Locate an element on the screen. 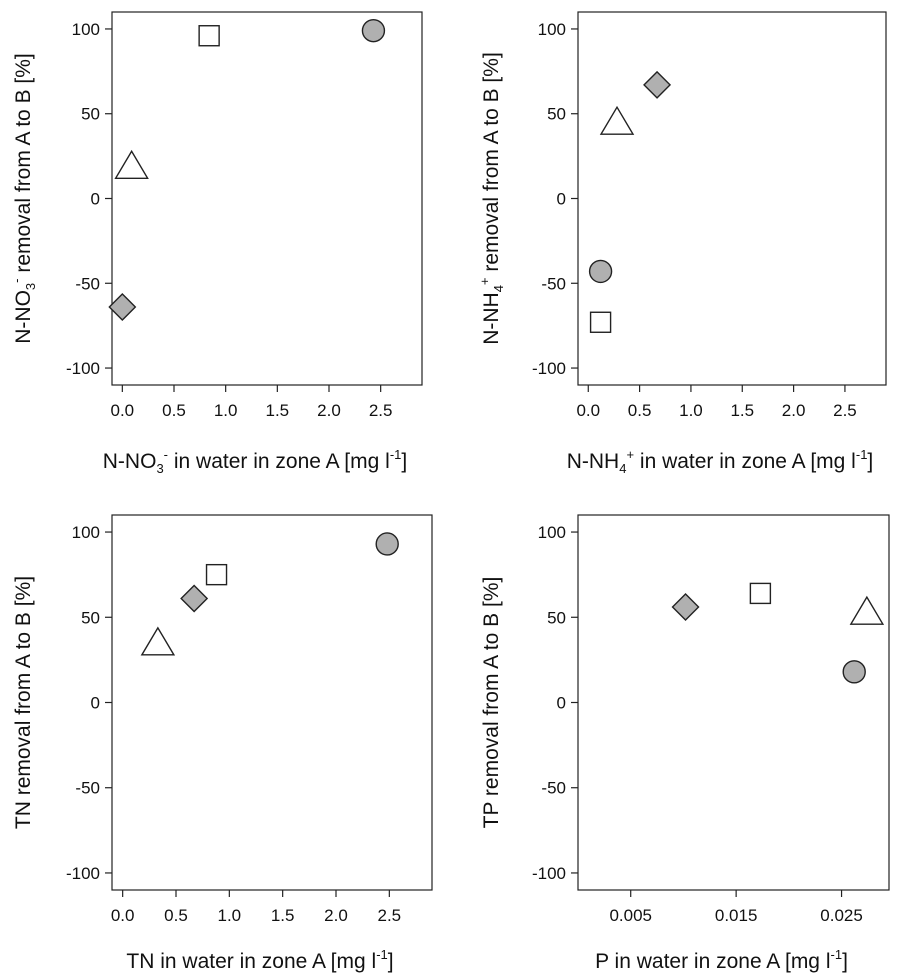 This screenshot has height=977, width=907. x-axis-label: N-NH4+ in water in zone A [mg l-1] is located at coordinates (720, 461).